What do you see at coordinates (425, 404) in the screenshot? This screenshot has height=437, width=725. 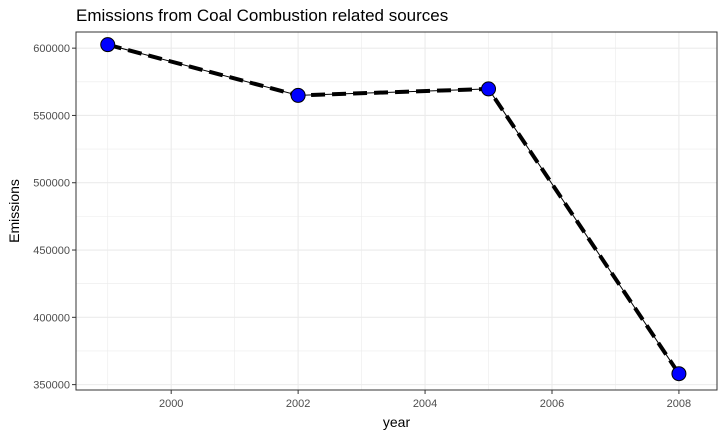 I see `x-tick-label: 2004` at bounding box center [425, 404].